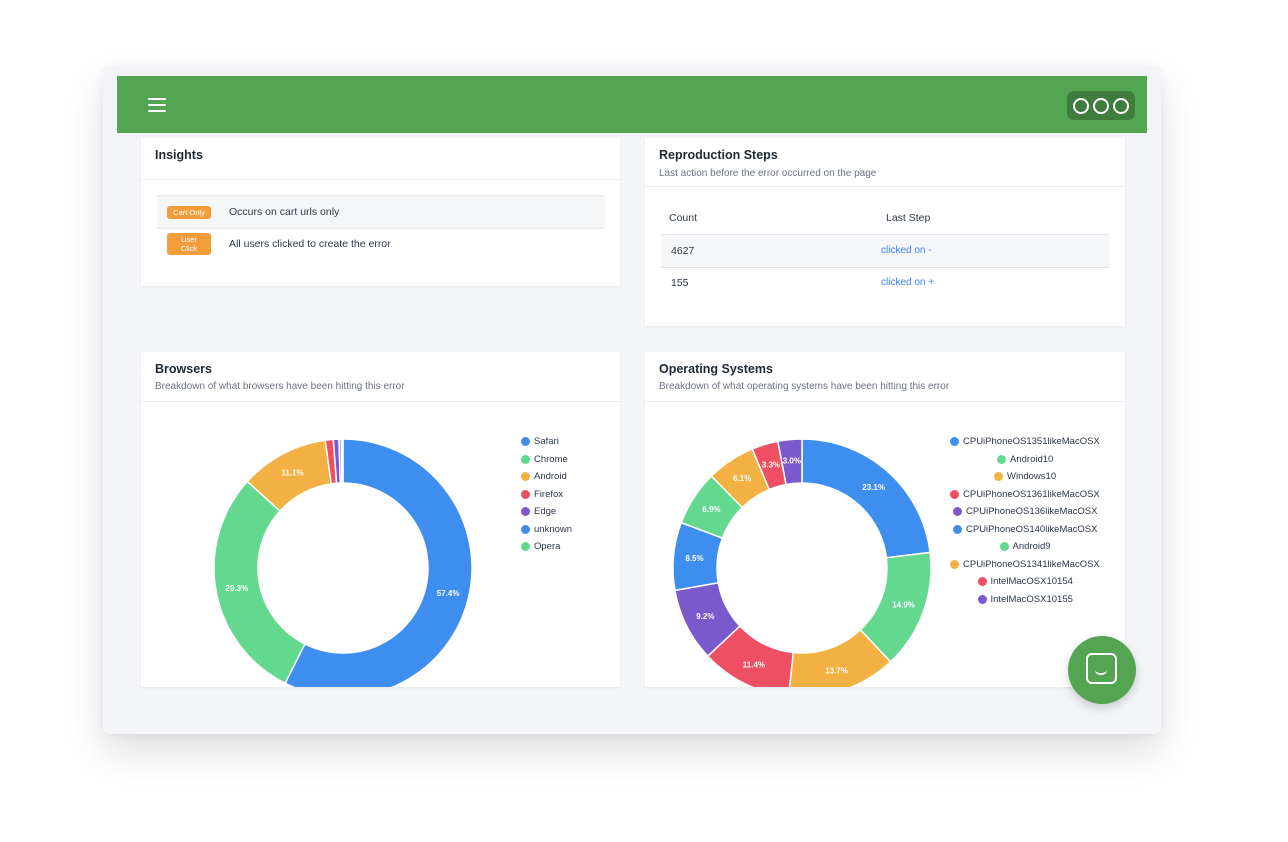 The image size is (1288, 842). I want to click on legend-item: IntelMacOSX10155, so click(1025, 599).